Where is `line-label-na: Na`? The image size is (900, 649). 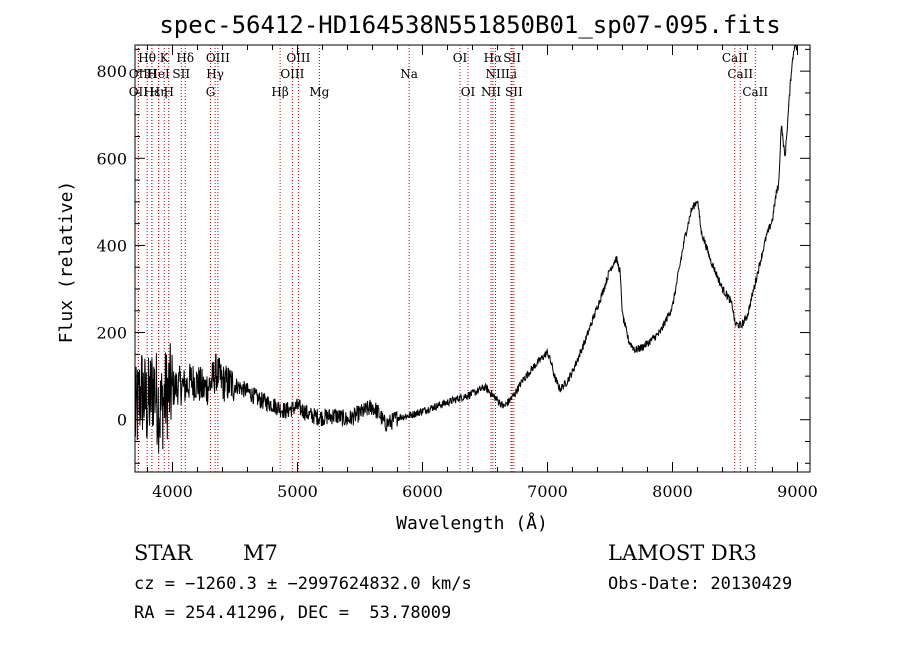 line-label-na: Na is located at coordinates (409, 74).